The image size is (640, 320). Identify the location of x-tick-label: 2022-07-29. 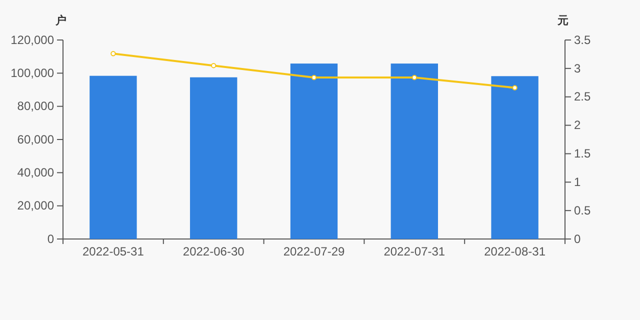
(314, 251).